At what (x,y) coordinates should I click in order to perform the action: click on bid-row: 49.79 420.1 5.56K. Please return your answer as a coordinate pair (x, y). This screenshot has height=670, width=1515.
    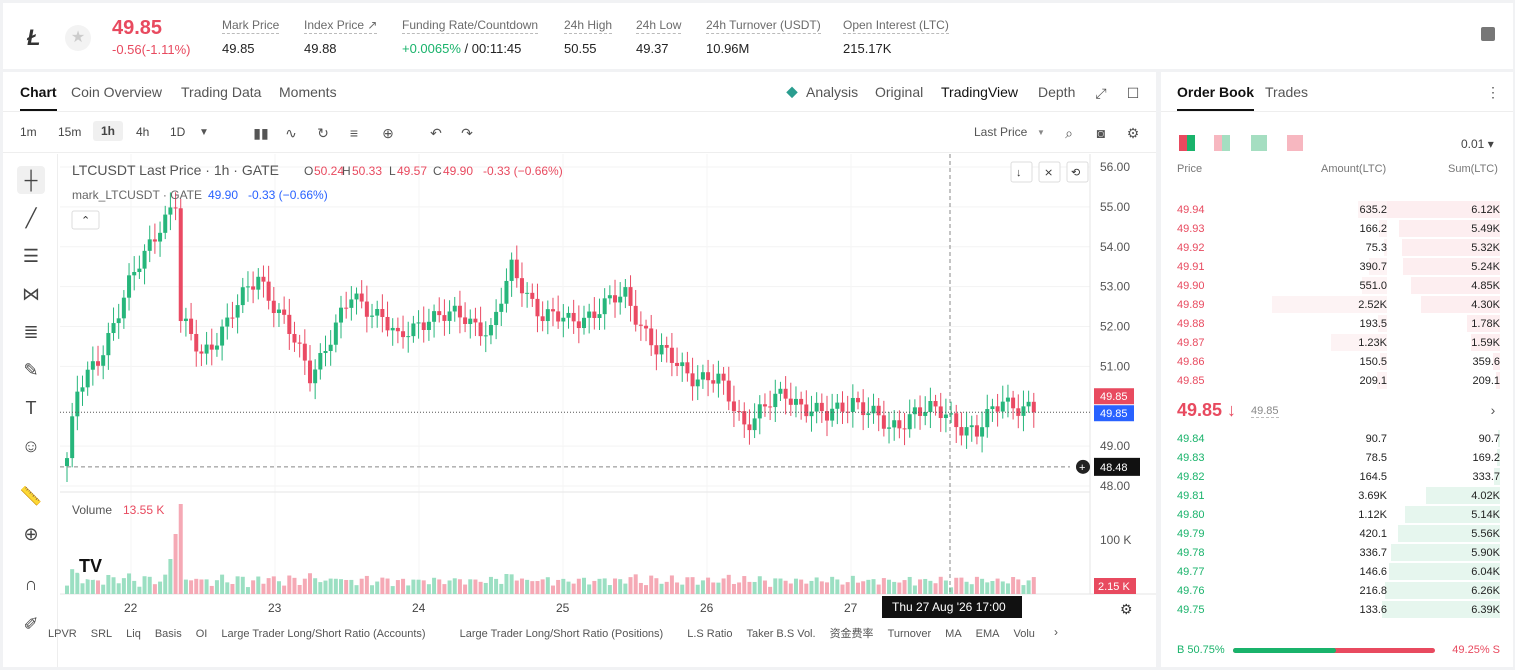
    Looking at the image, I should click on (1337, 533).